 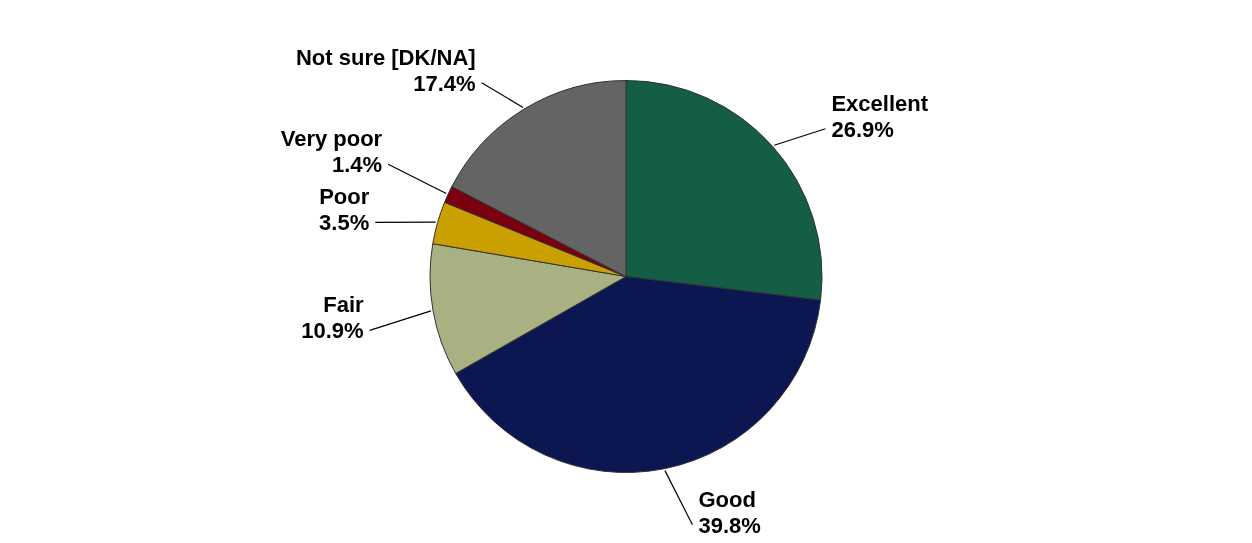 I want to click on data-label: 39.8%, so click(x=729, y=525).